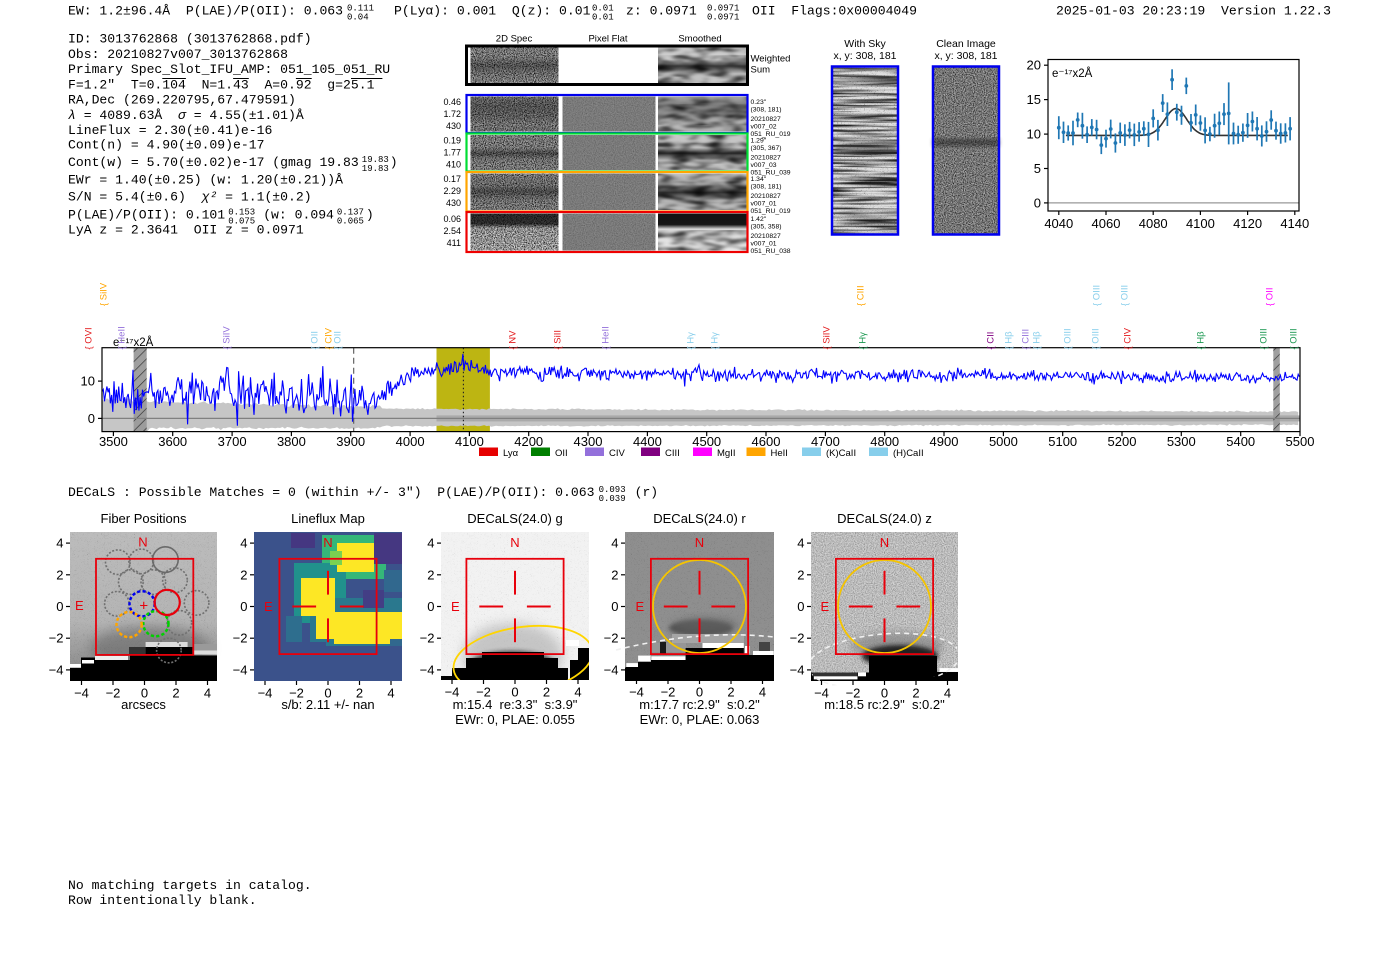 The image size is (1400, 953). What do you see at coordinates (89, 338) in the screenshot?
I see `svg-text: { OVI` at bounding box center [89, 338].